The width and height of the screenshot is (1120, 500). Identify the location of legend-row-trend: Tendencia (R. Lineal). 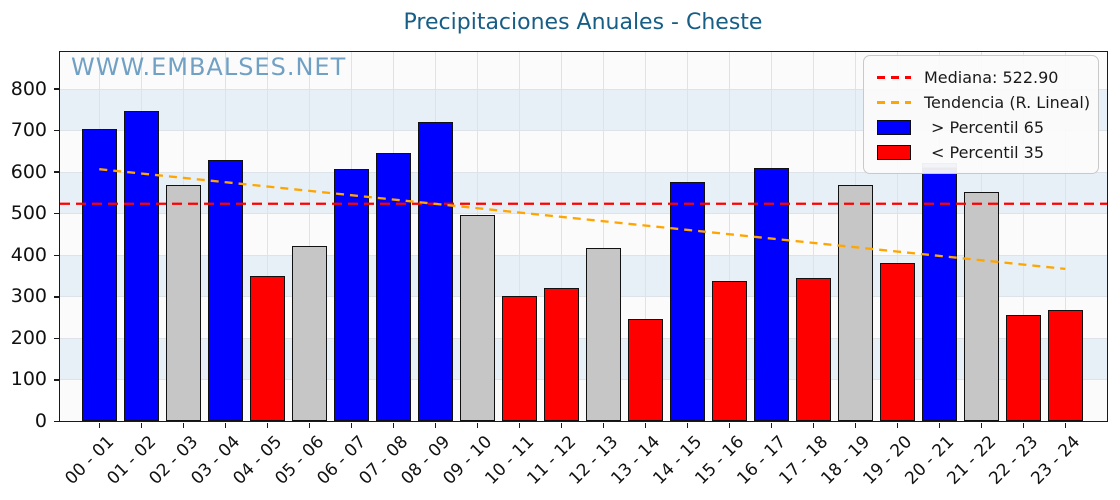
(981, 102).